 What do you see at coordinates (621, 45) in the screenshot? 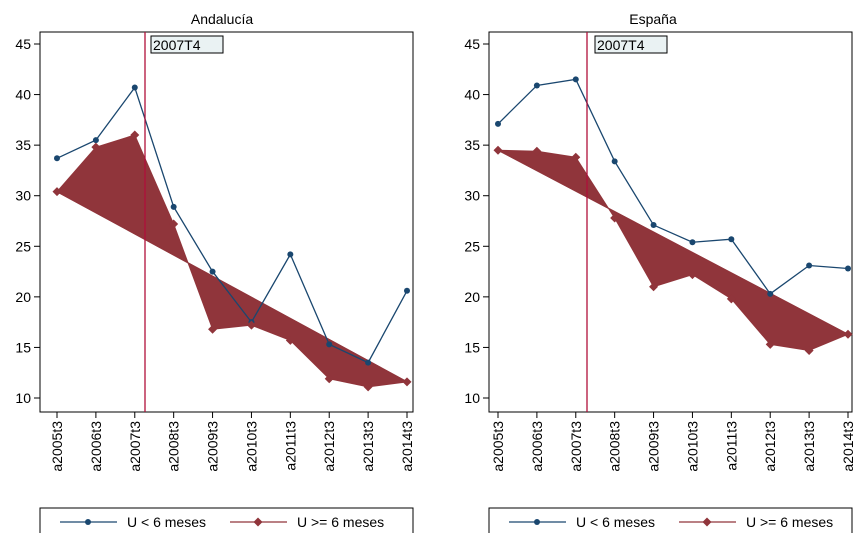
I see `annotation-label: 2007T4` at bounding box center [621, 45].